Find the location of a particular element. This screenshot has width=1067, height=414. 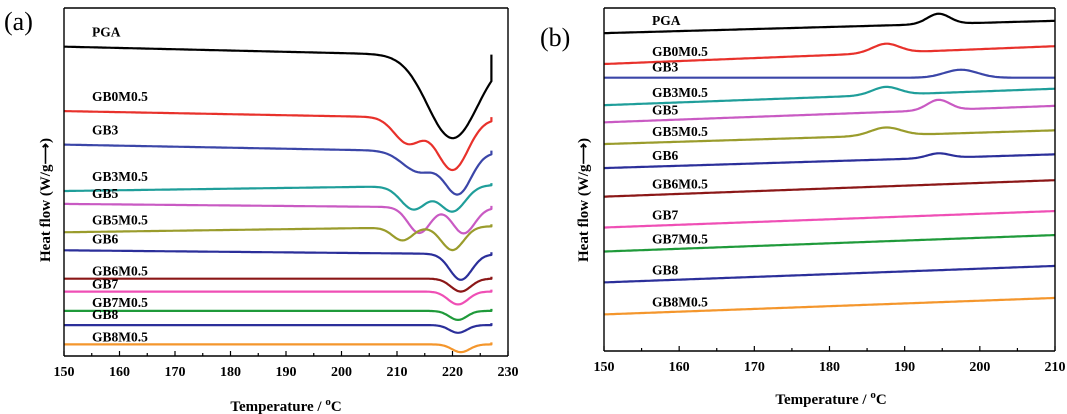

panel-a-label: (a) is located at coordinates (18, 21).